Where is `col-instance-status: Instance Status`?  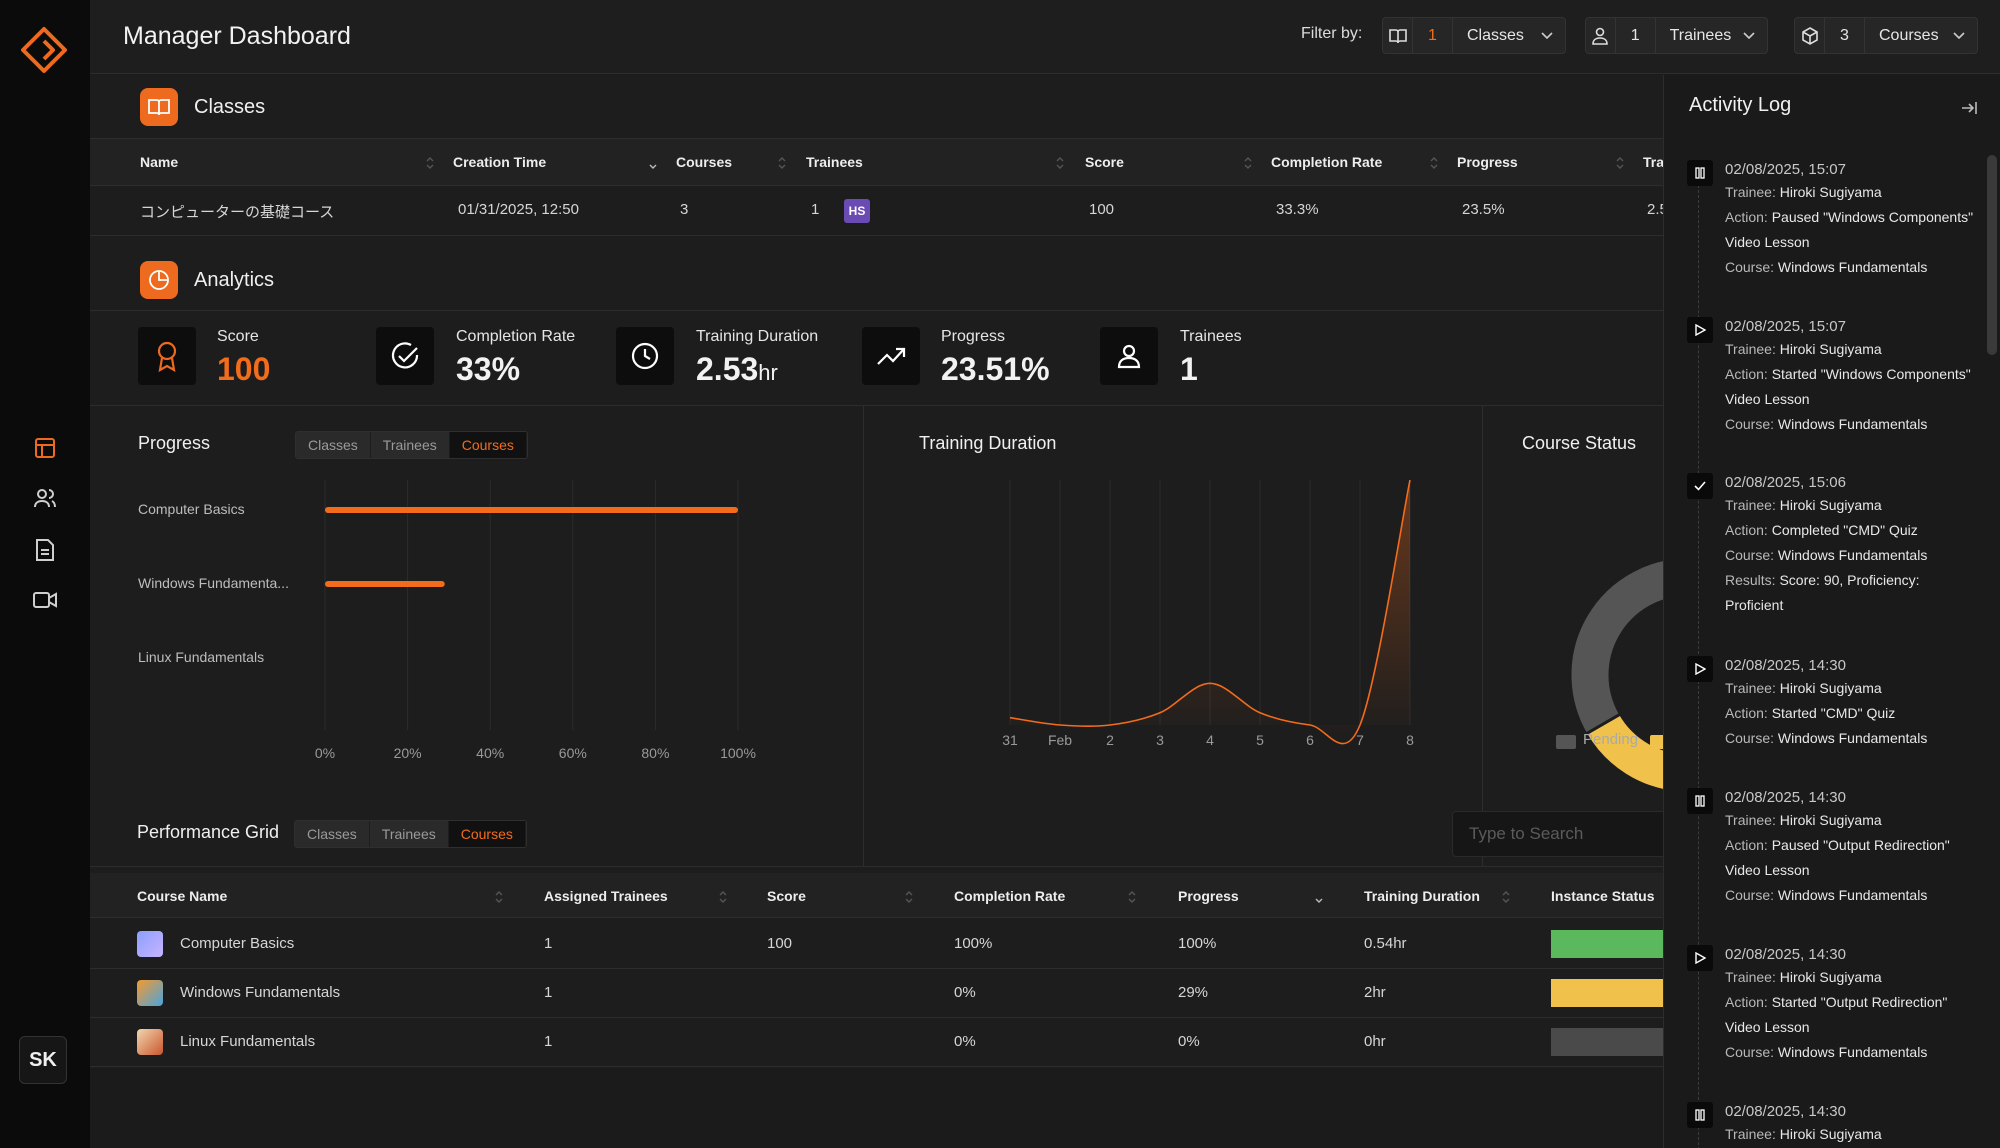 col-instance-status: Instance Status is located at coordinates (1603, 896).